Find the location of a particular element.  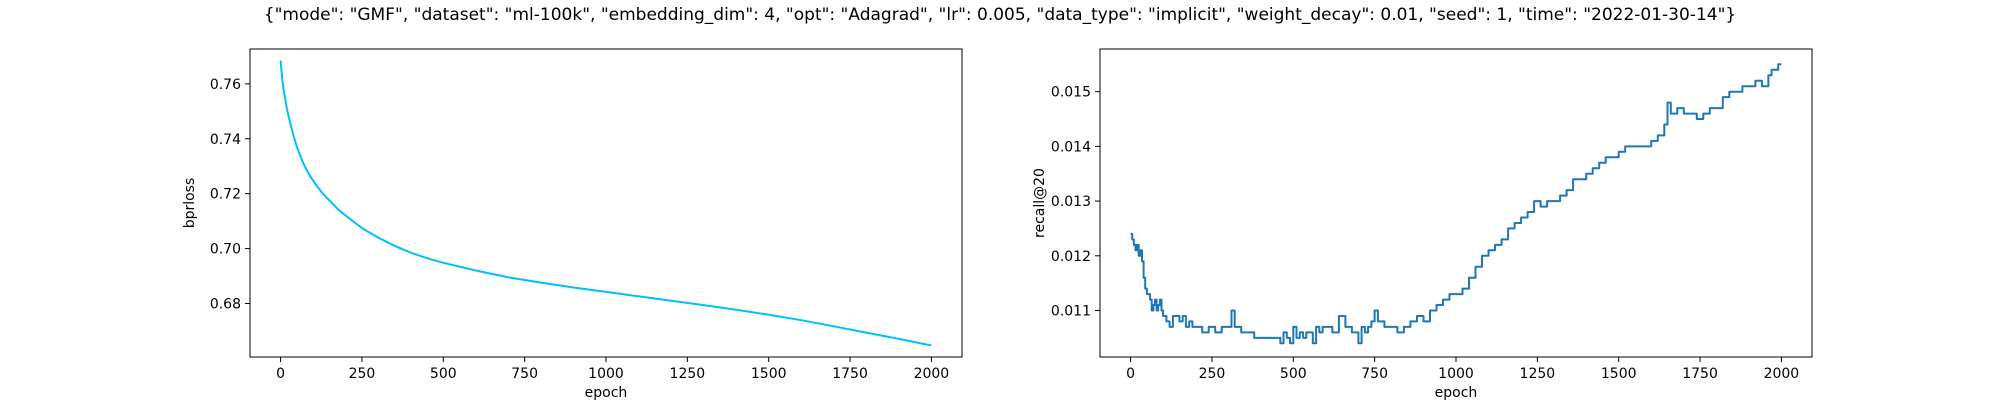

y-axis-label: recall@20 is located at coordinates (1040, 203).